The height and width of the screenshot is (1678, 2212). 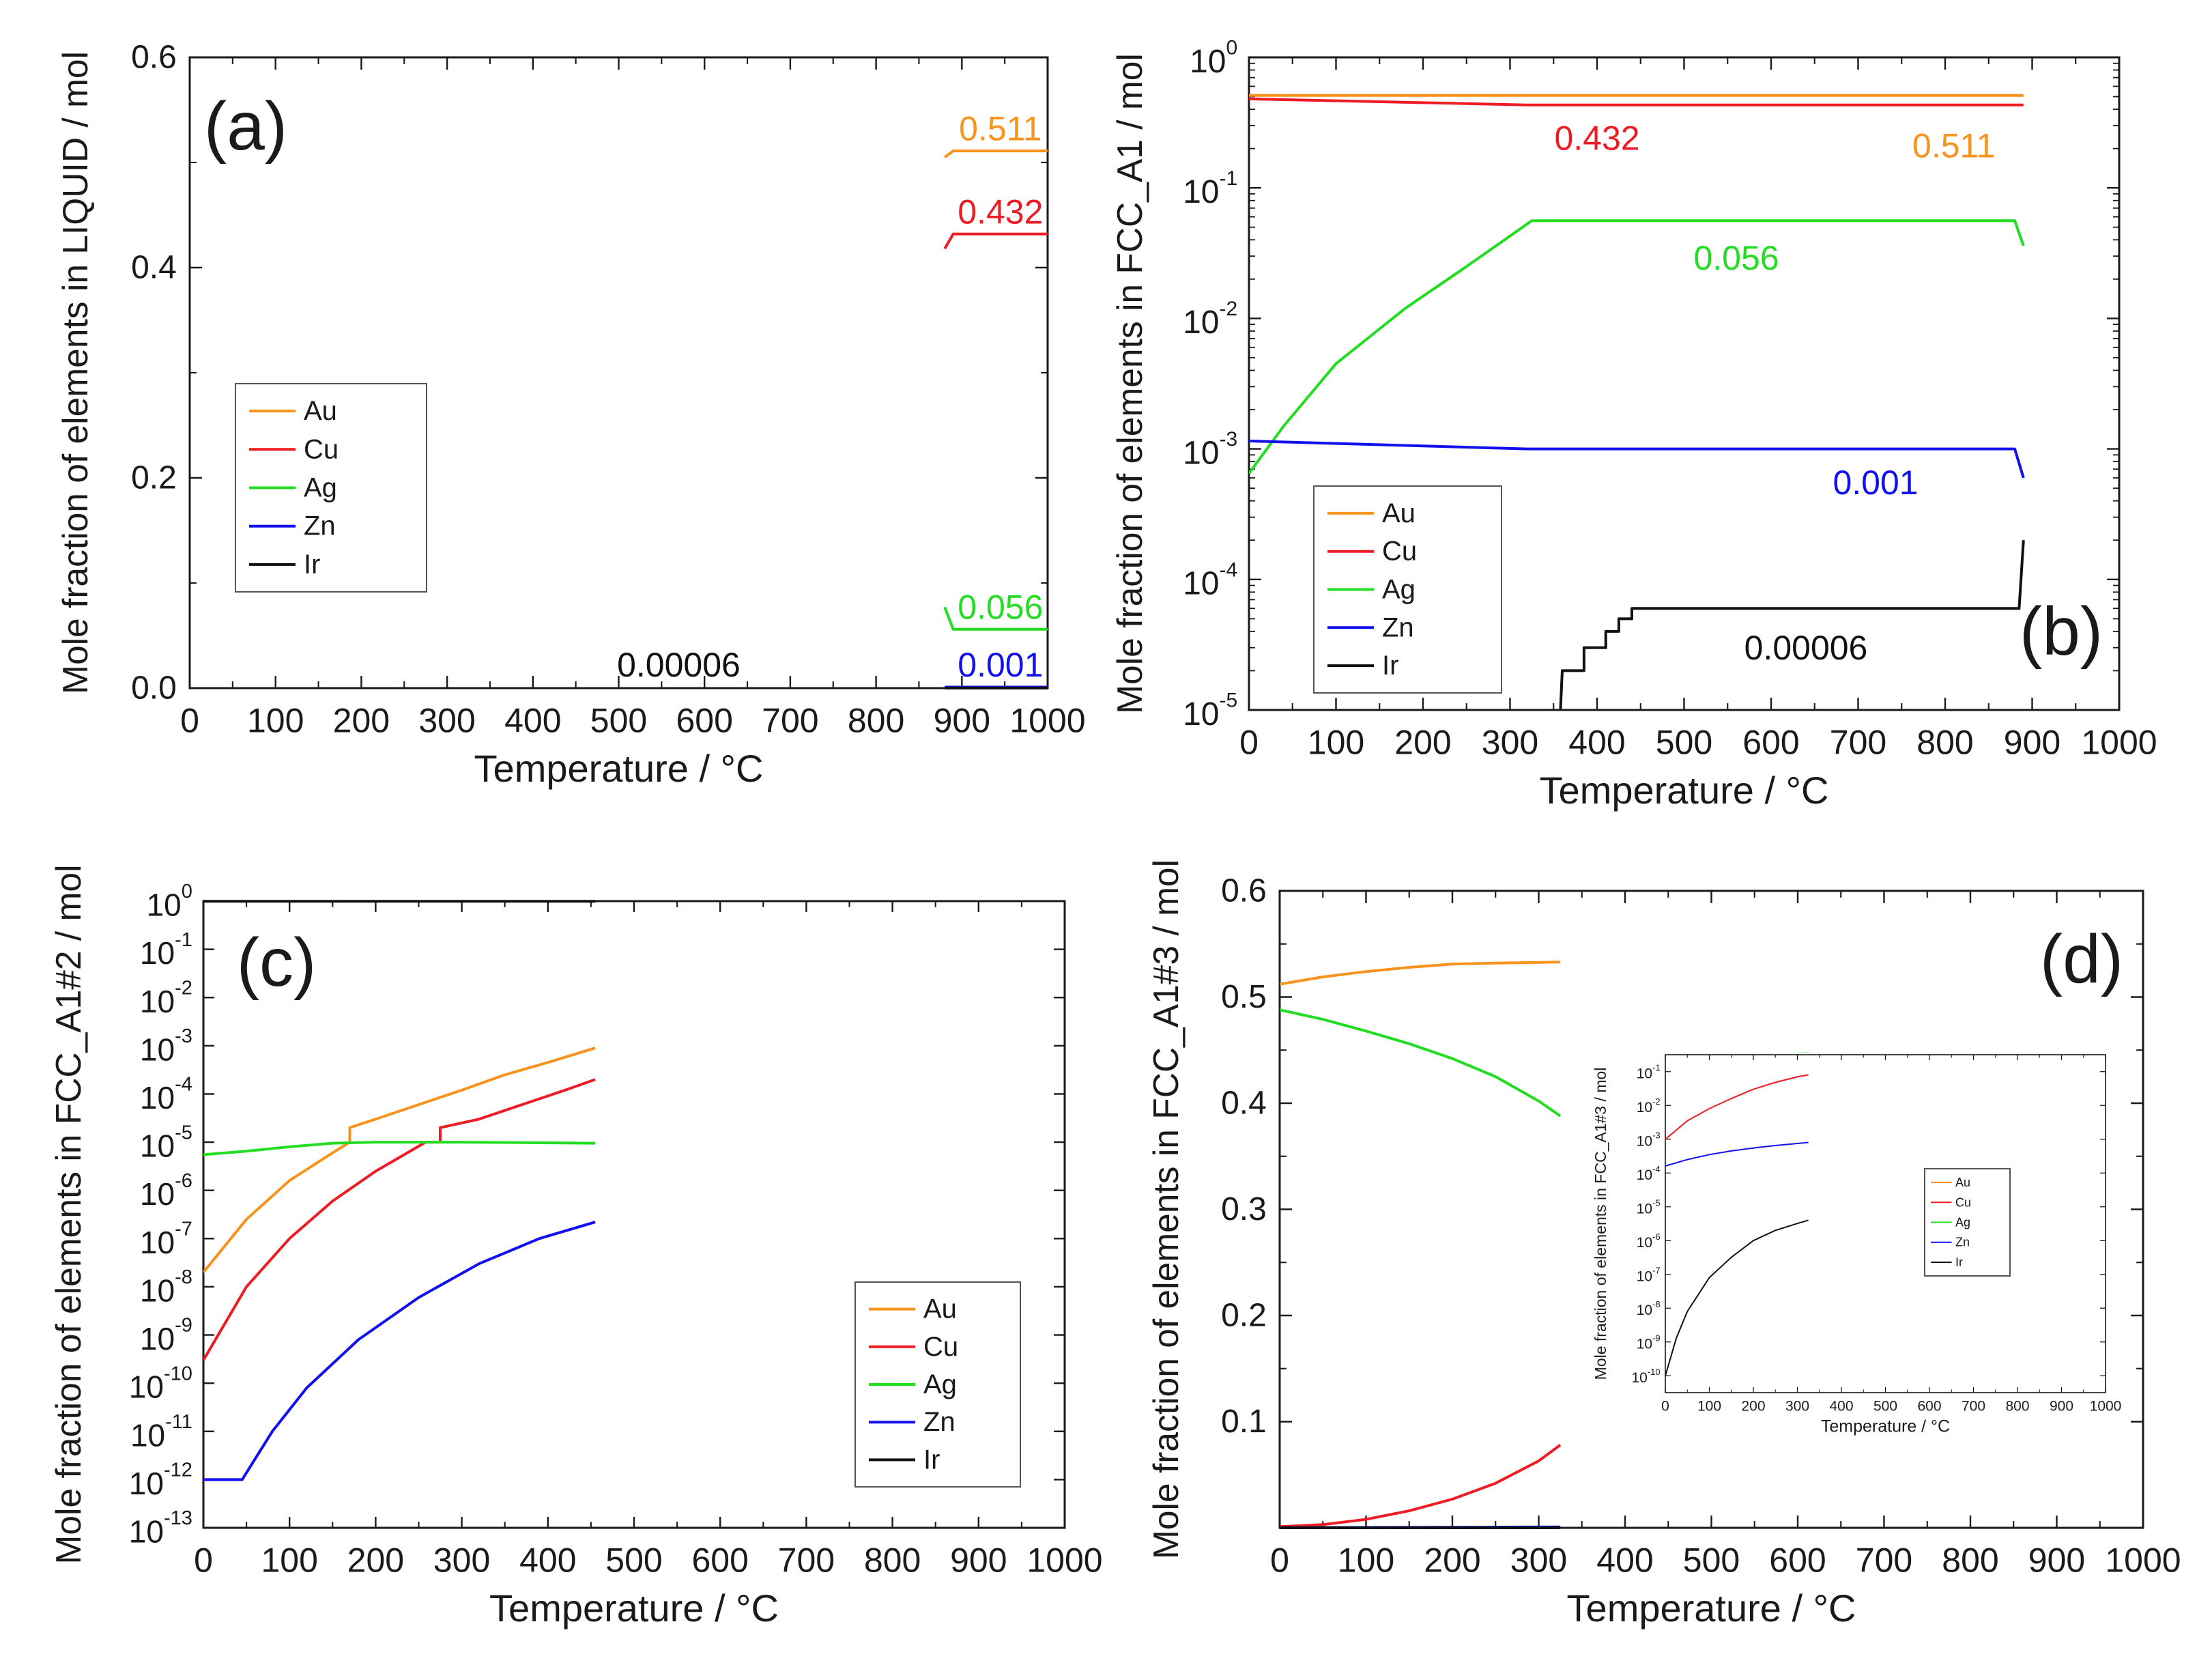 What do you see at coordinates (161, 1480) in the screenshot?
I see `y-tick-label: 10⁻¹²` at bounding box center [161, 1480].